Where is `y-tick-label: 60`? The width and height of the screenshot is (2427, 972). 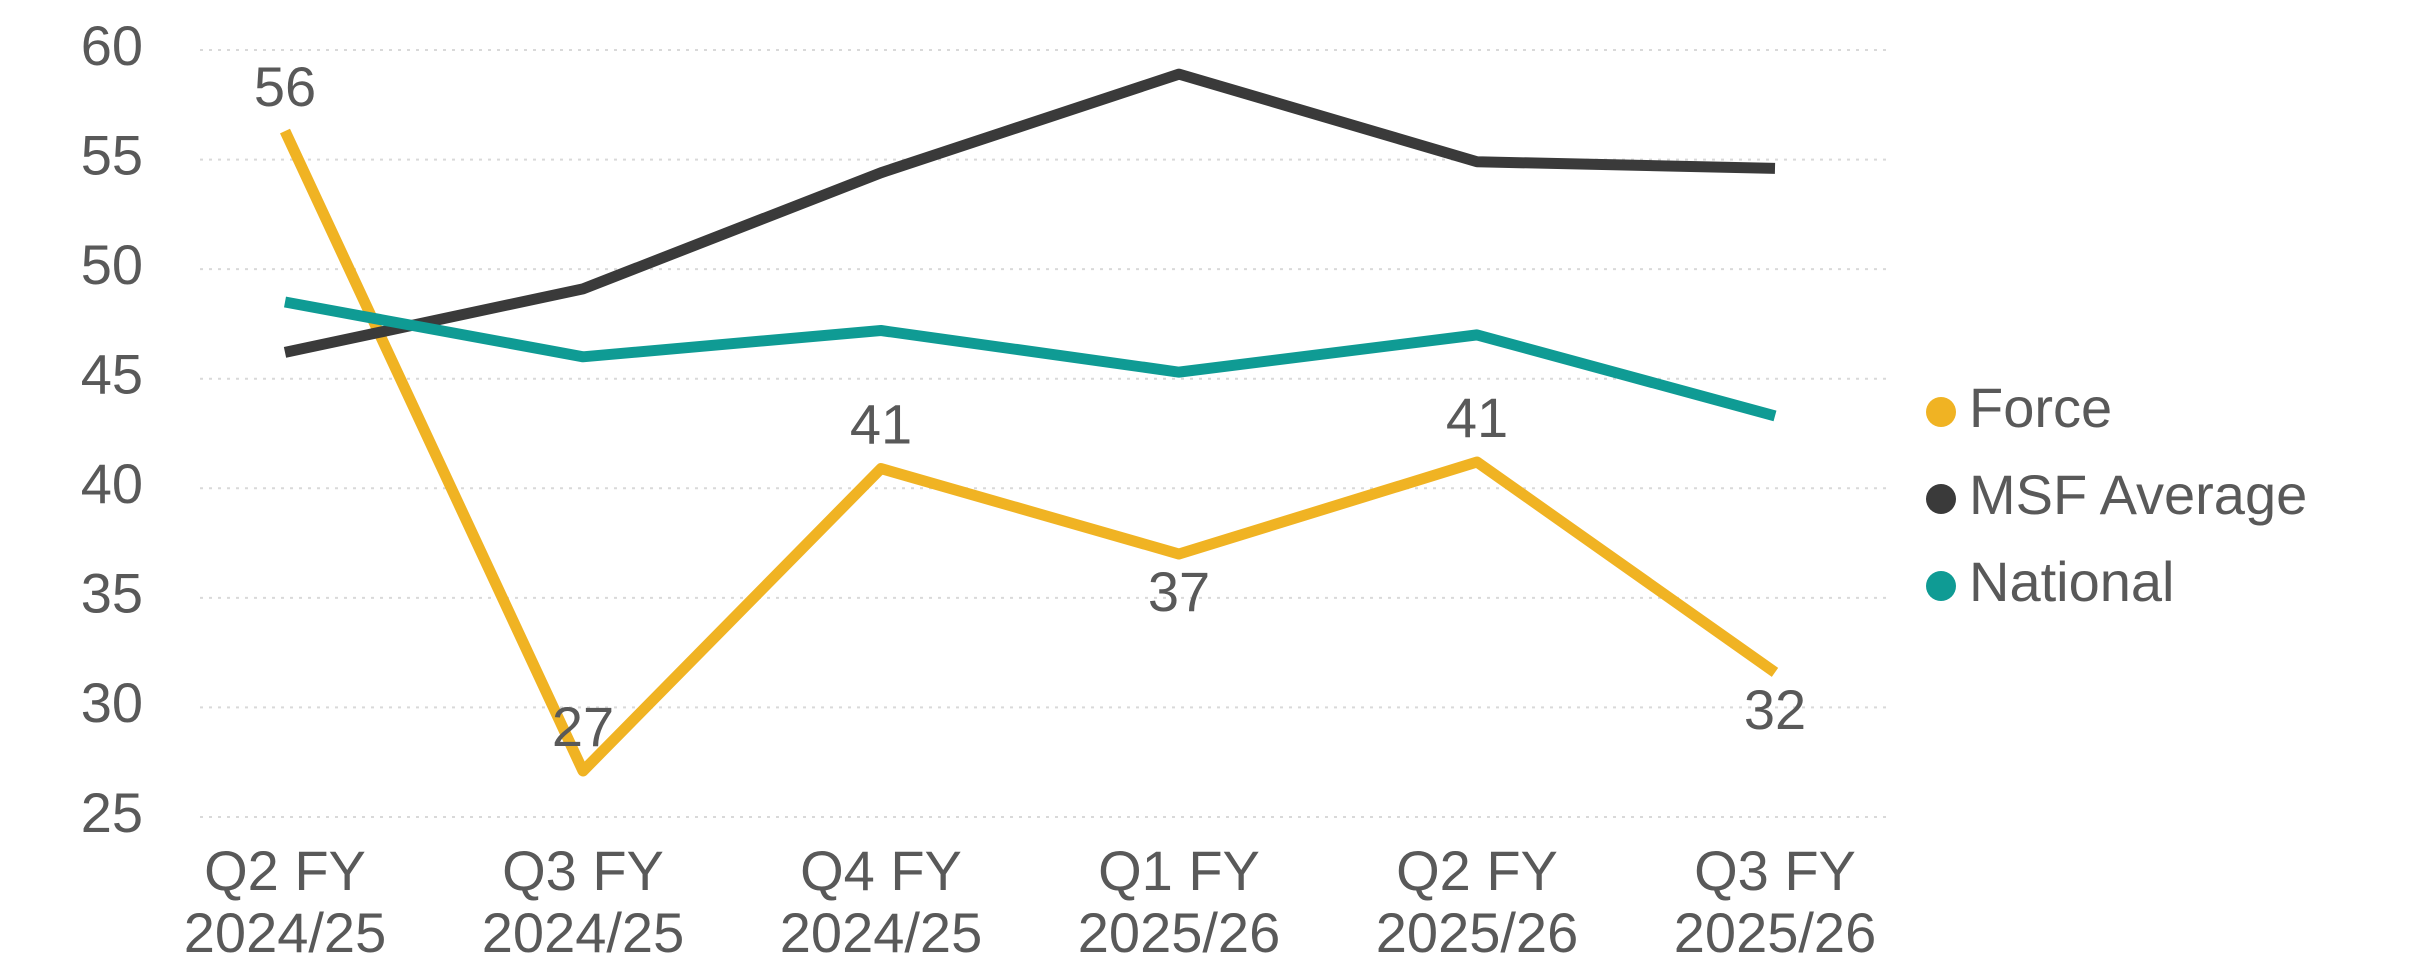 y-tick-label: 60 is located at coordinates (112, 45).